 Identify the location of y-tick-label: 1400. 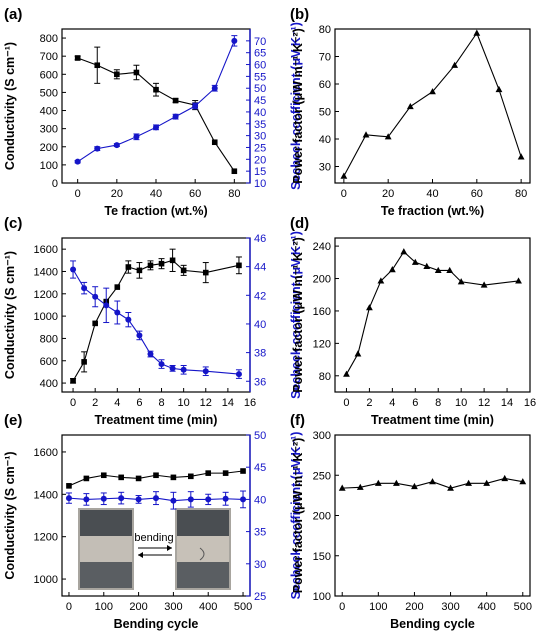
(46, 495).